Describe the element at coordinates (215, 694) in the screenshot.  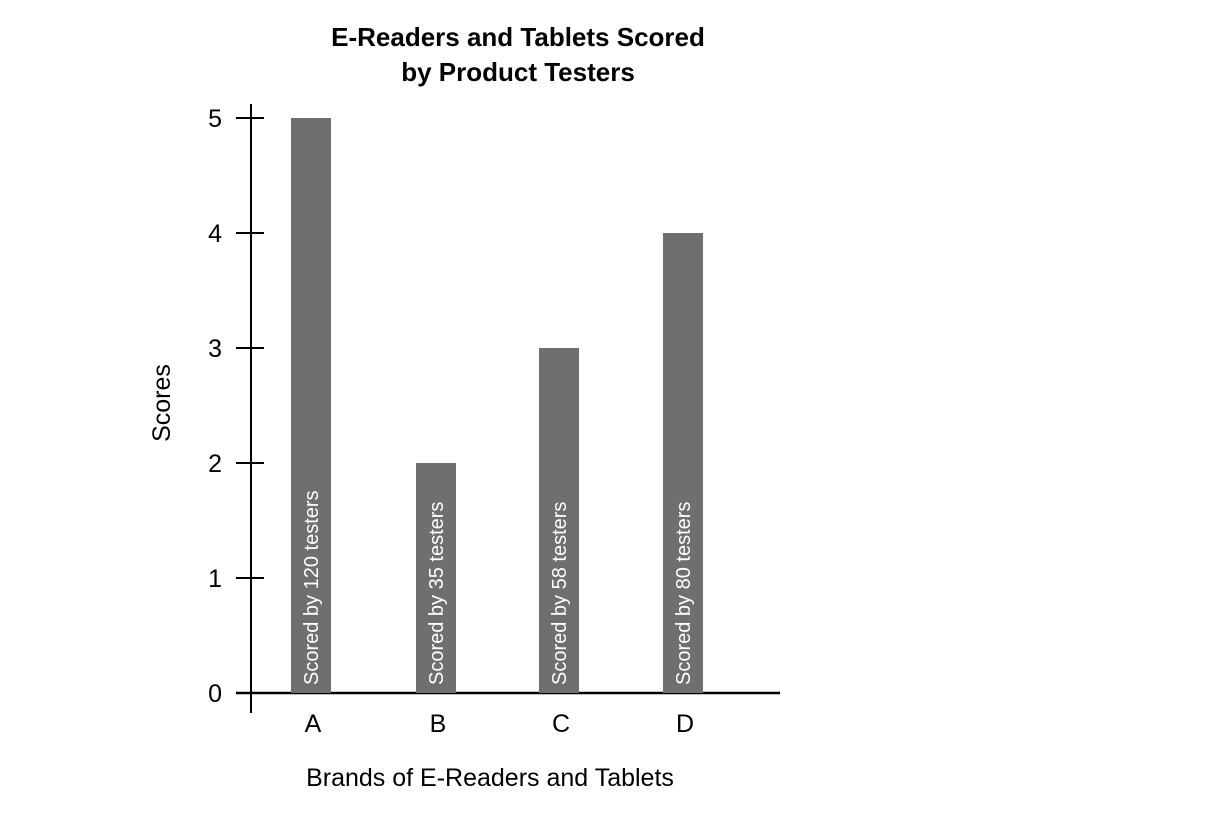
I see `y-tick-label-0: 0` at that location.